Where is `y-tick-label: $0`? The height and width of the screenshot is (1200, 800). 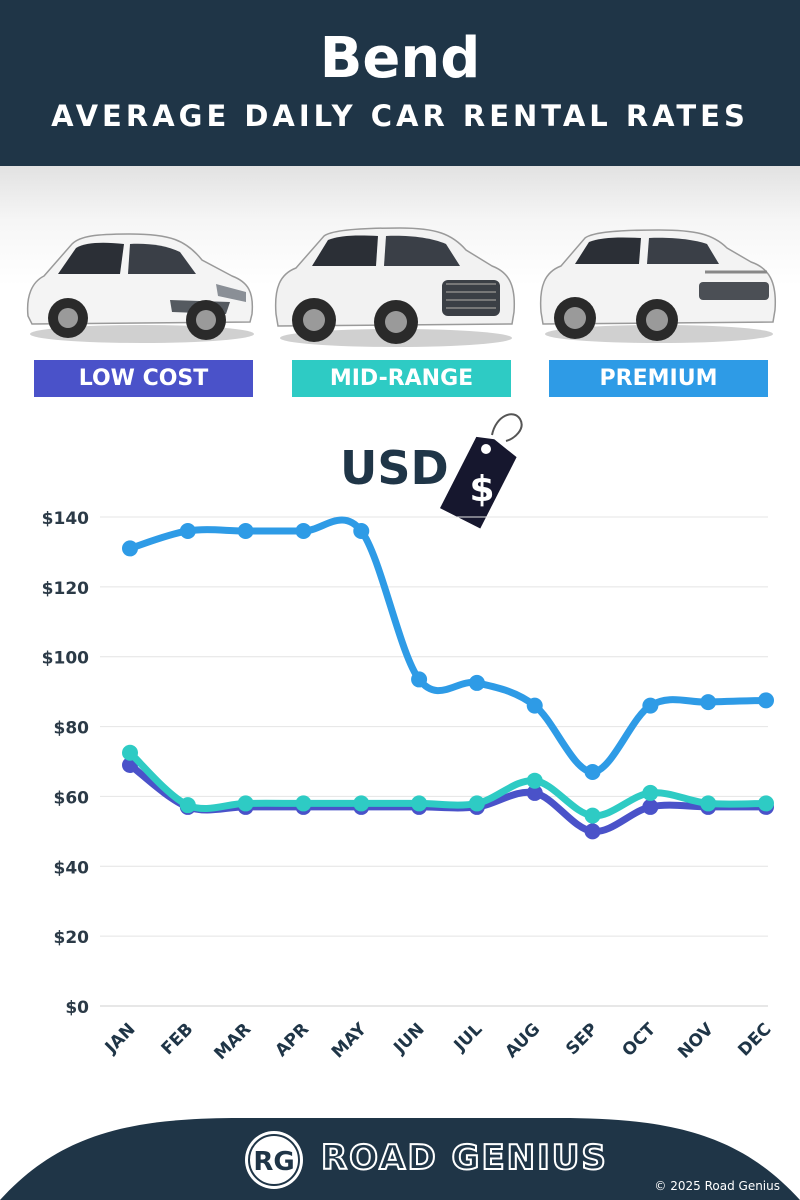
y-tick-label: $0 is located at coordinates (77, 1008).